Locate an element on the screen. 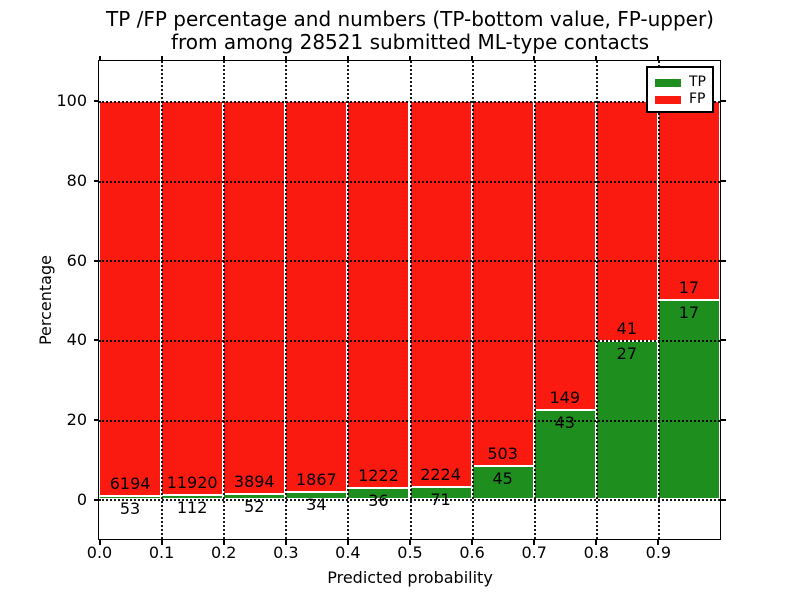 The width and height of the screenshot is (800, 600). gridline-v-0.5 is located at coordinates (410, 300).